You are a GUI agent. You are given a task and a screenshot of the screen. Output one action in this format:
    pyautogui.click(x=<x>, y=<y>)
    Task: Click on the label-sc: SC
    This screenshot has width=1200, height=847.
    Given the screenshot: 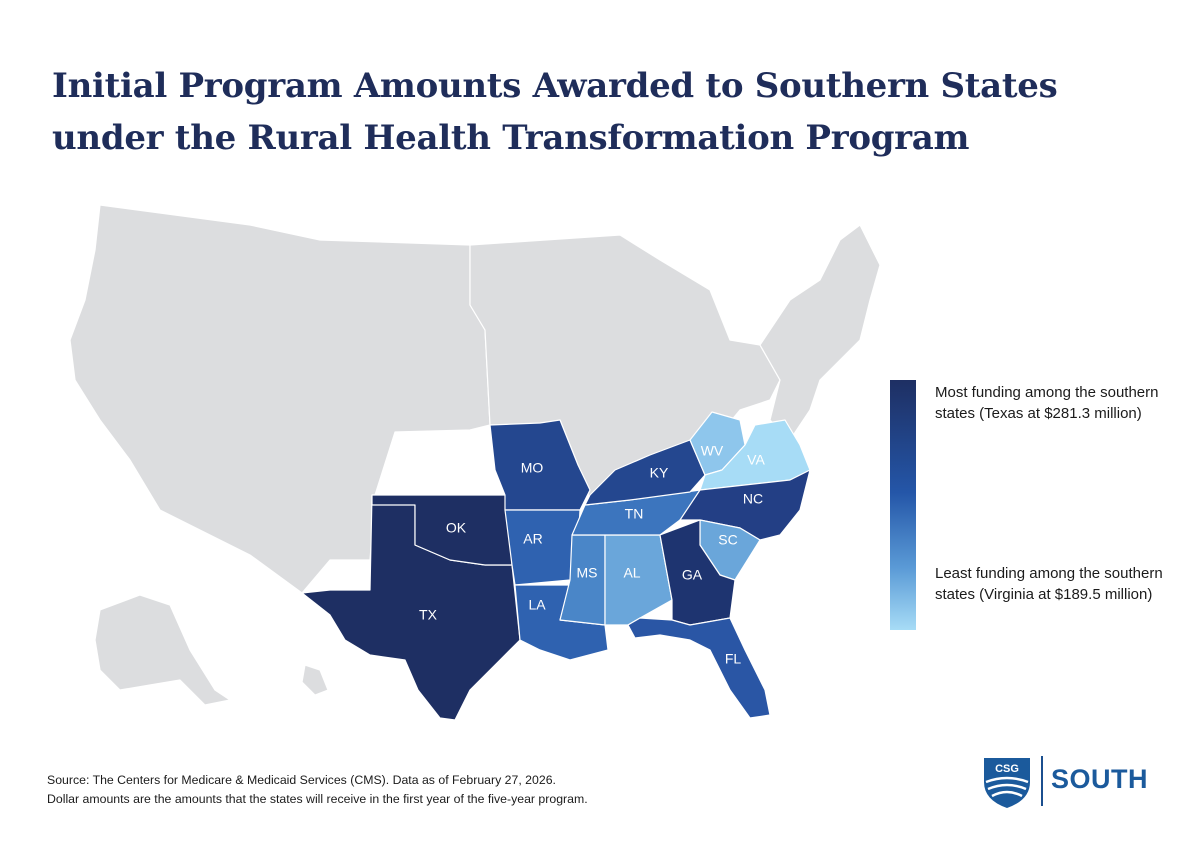 What is the action you would take?
    pyautogui.click(x=727, y=540)
    